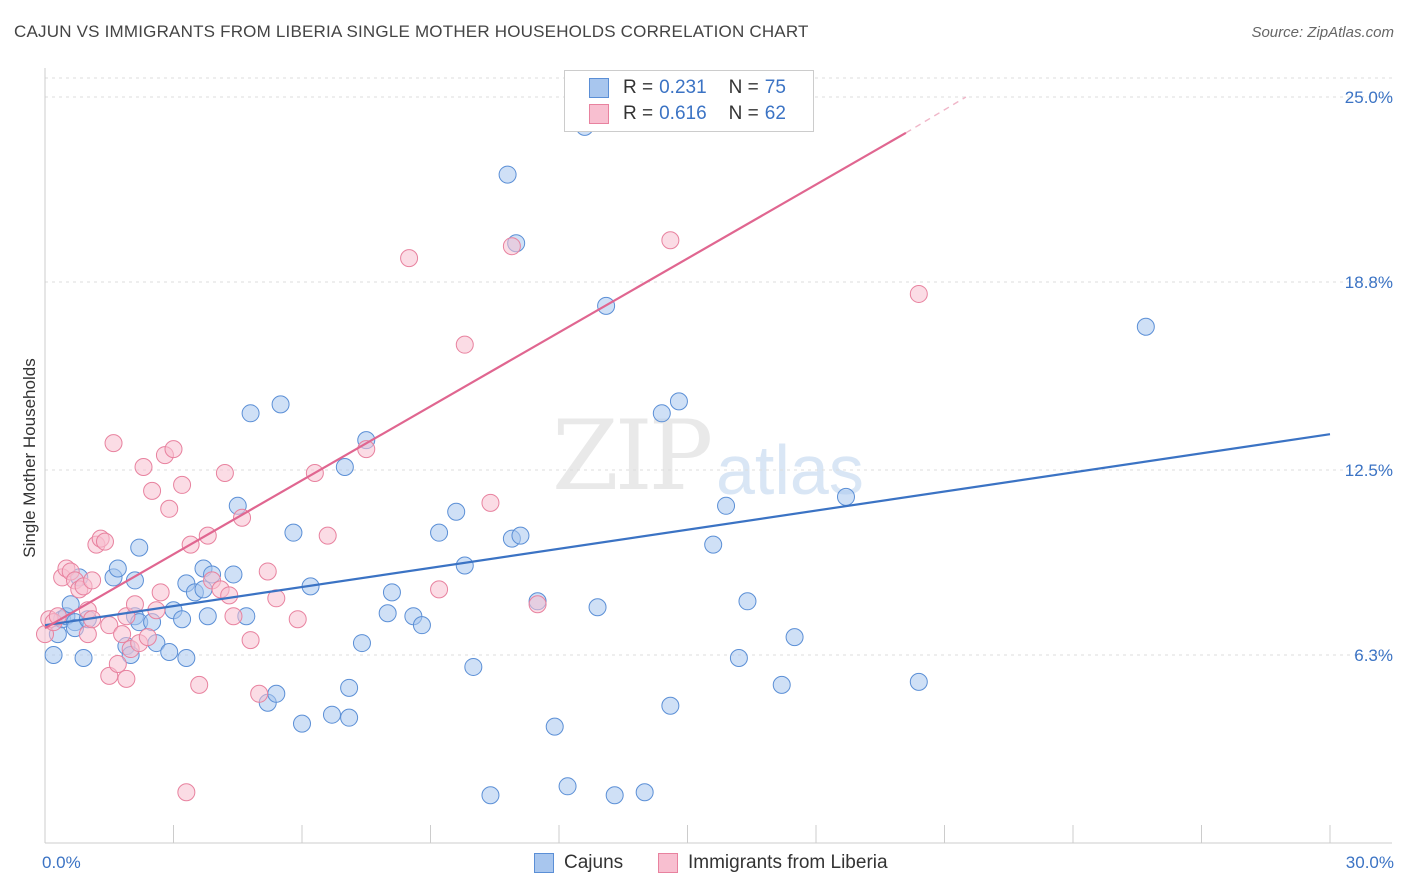 The height and width of the screenshot is (892, 1406). Describe the element at coordinates (594, 862) in the screenshot. I see `bottom-legend-label-cajuns: Cajuns` at that location.